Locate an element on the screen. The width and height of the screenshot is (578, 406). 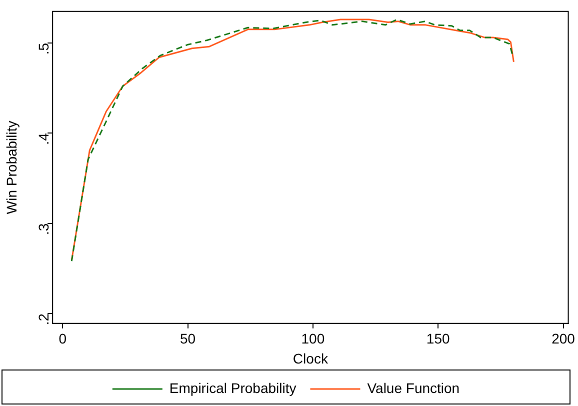
x-tick-label: 150 is located at coordinates (438, 338).